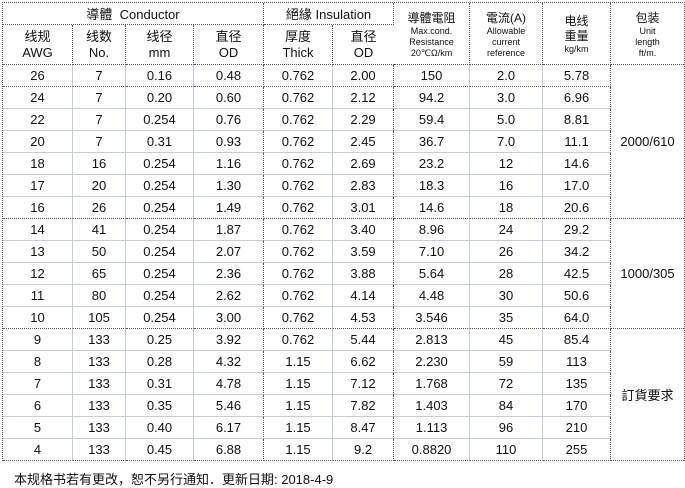 The image size is (685, 488). Describe the element at coordinates (229, 208) in the screenshot. I see `cell-conductor-od: 1.49` at that location.